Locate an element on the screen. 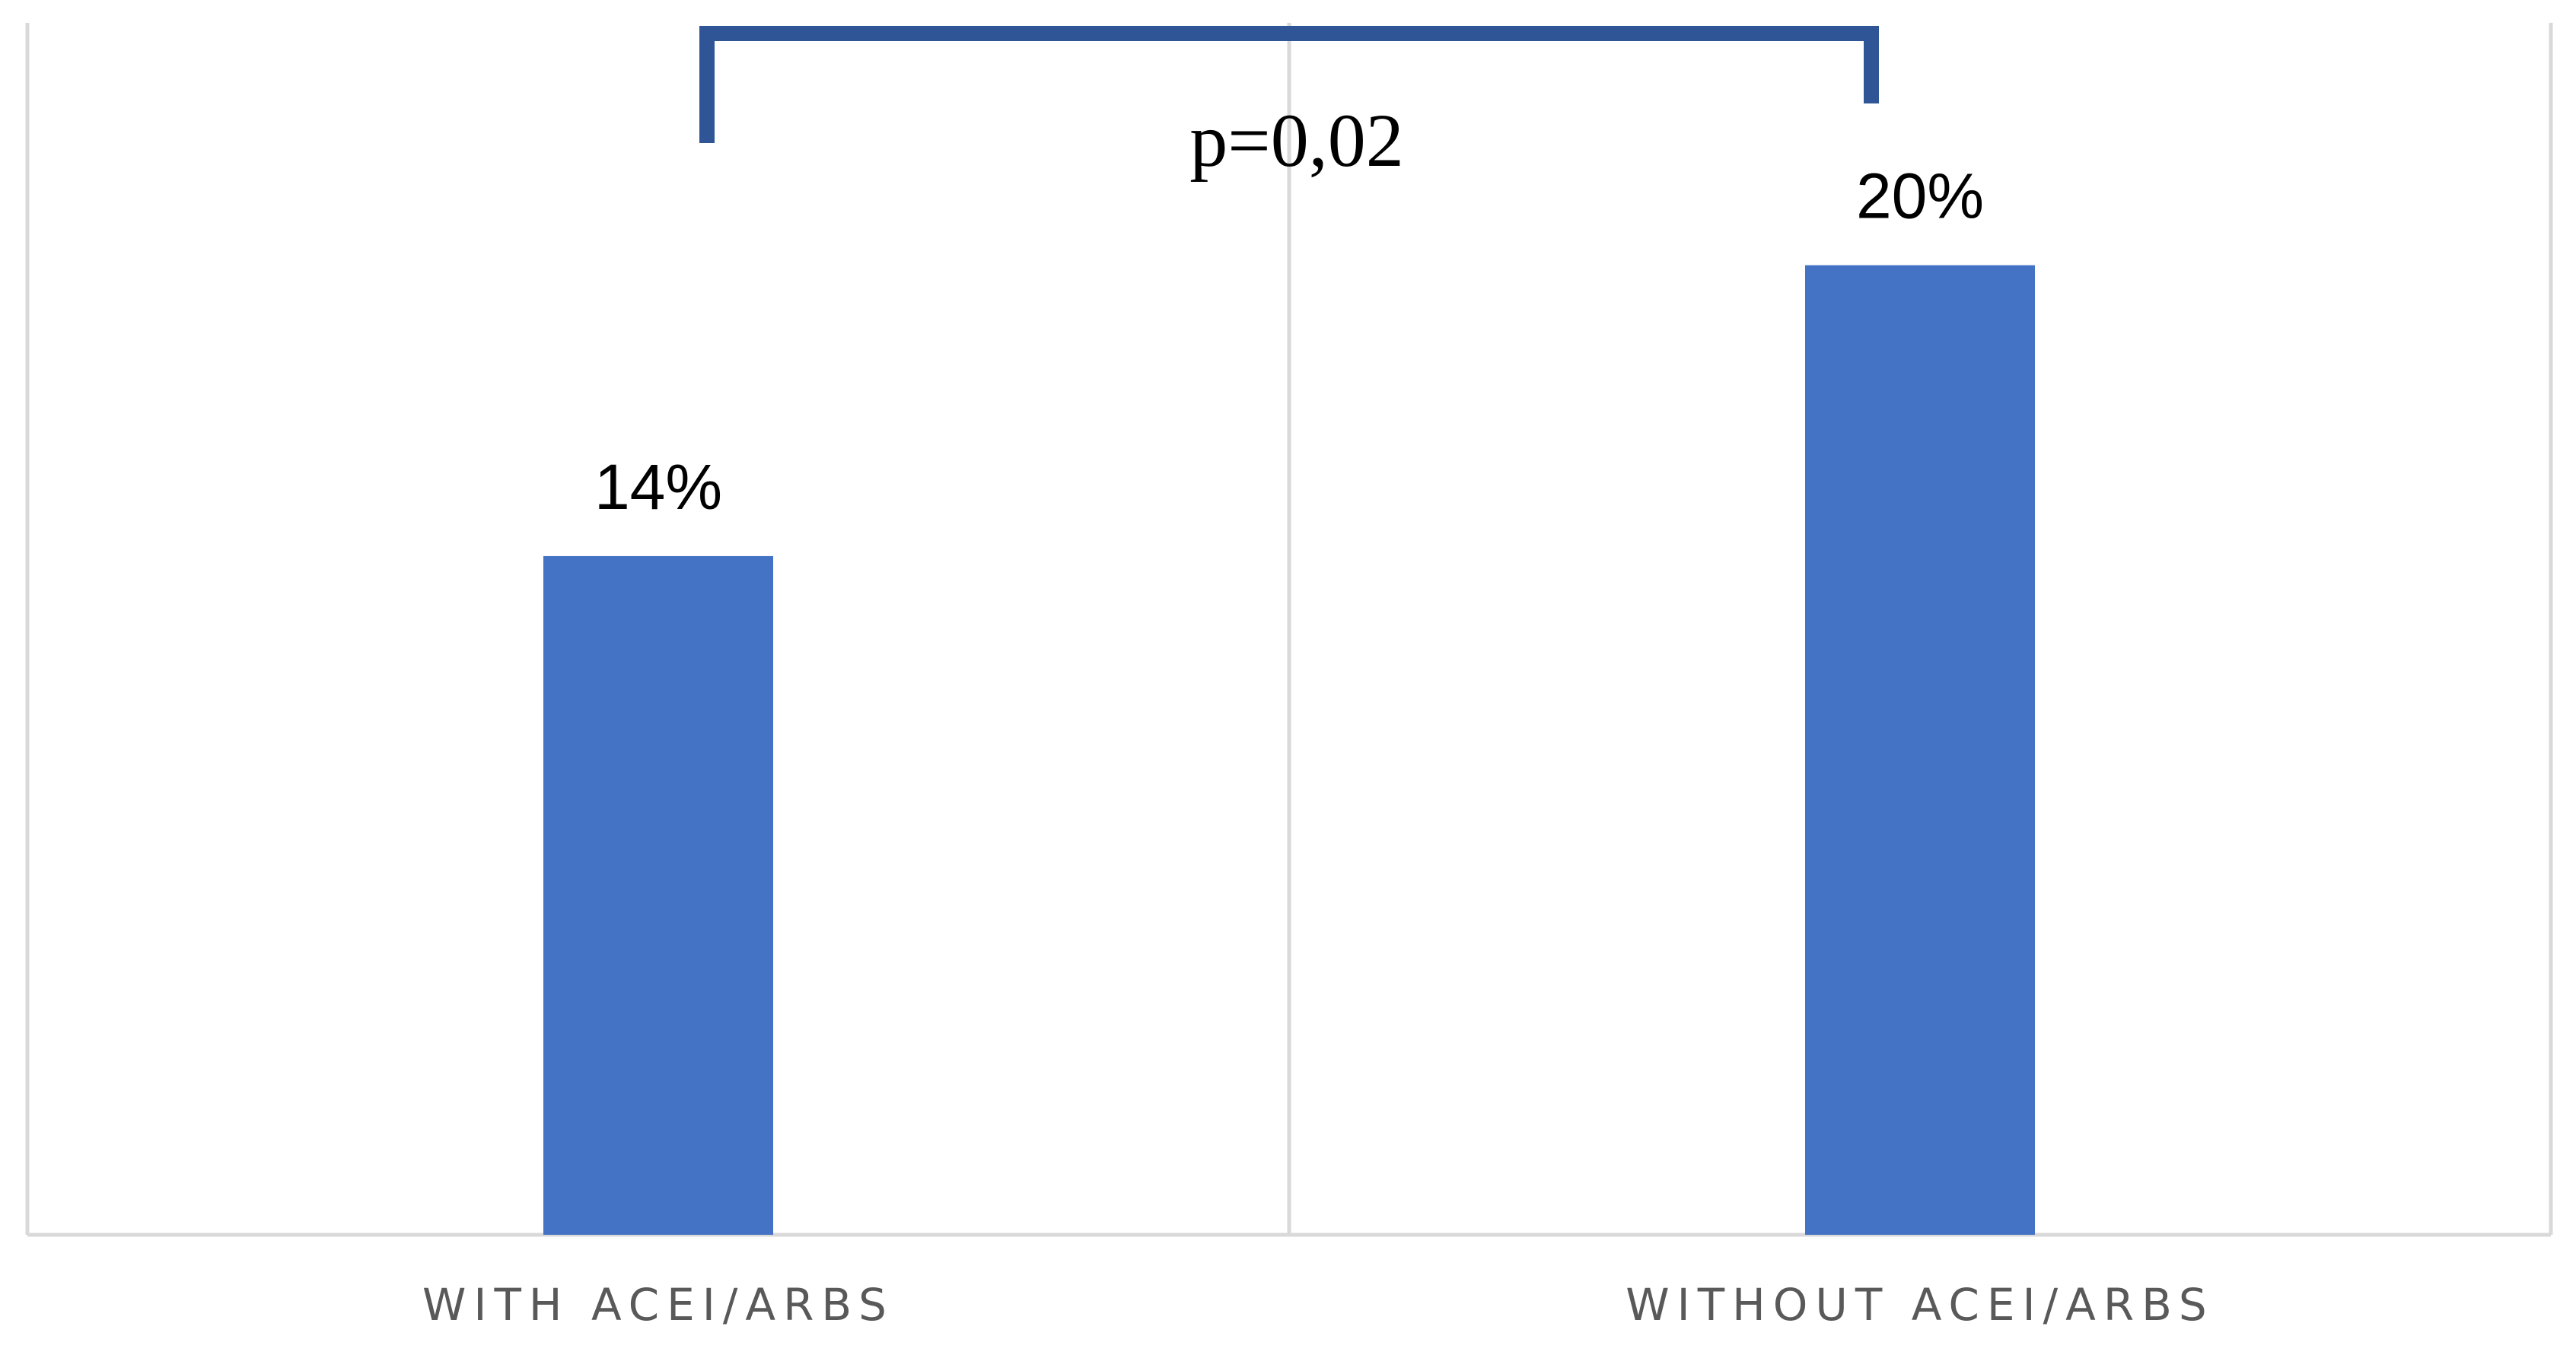 This screenshot has width=2576, height=1355. significance-bracket is located at coordinates (1289, 84).